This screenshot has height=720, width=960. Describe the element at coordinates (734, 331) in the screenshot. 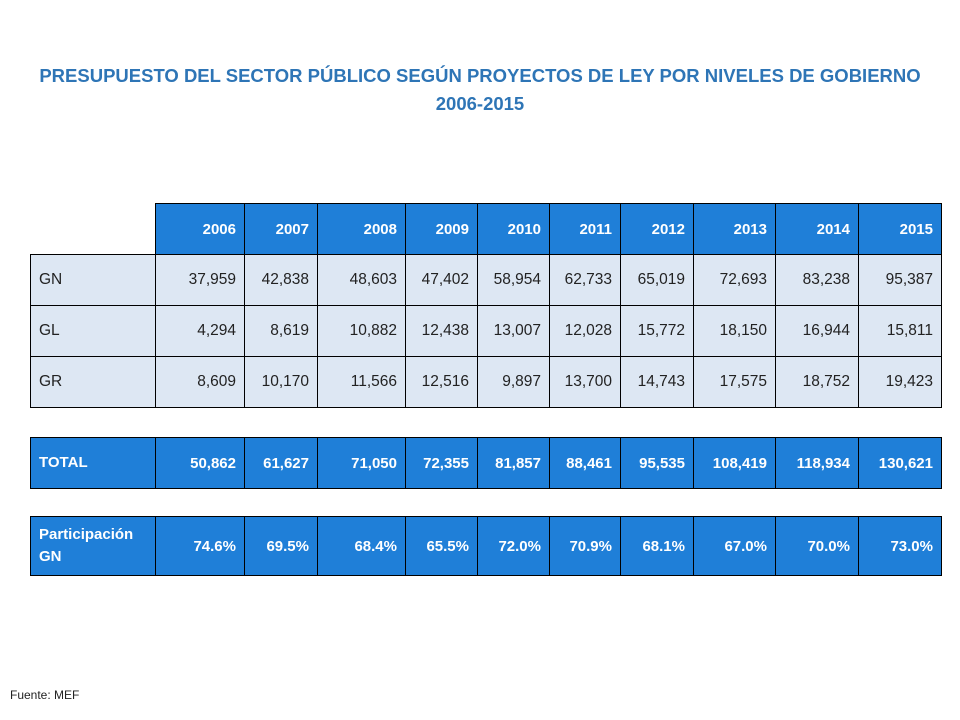

I see `value-cell: 18,150` at that location.